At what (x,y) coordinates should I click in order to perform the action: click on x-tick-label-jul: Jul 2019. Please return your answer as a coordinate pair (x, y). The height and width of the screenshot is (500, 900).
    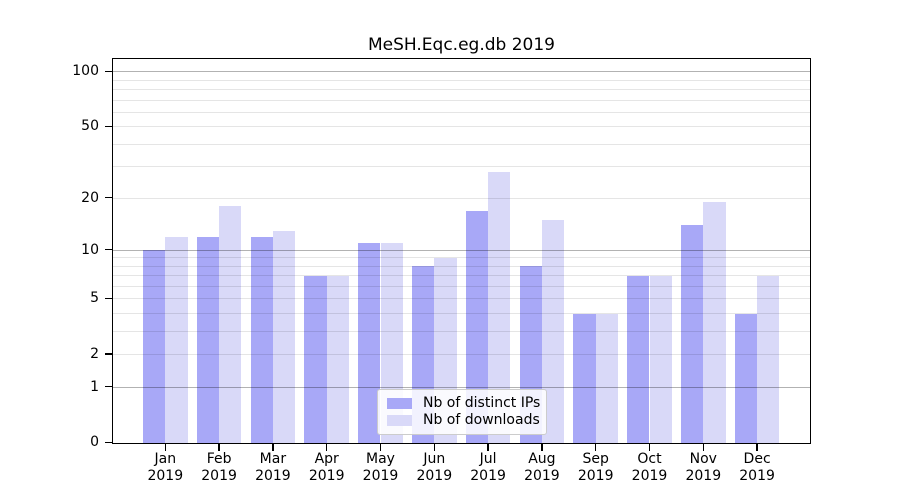
    Looking at the image, I should click on (488, 468).